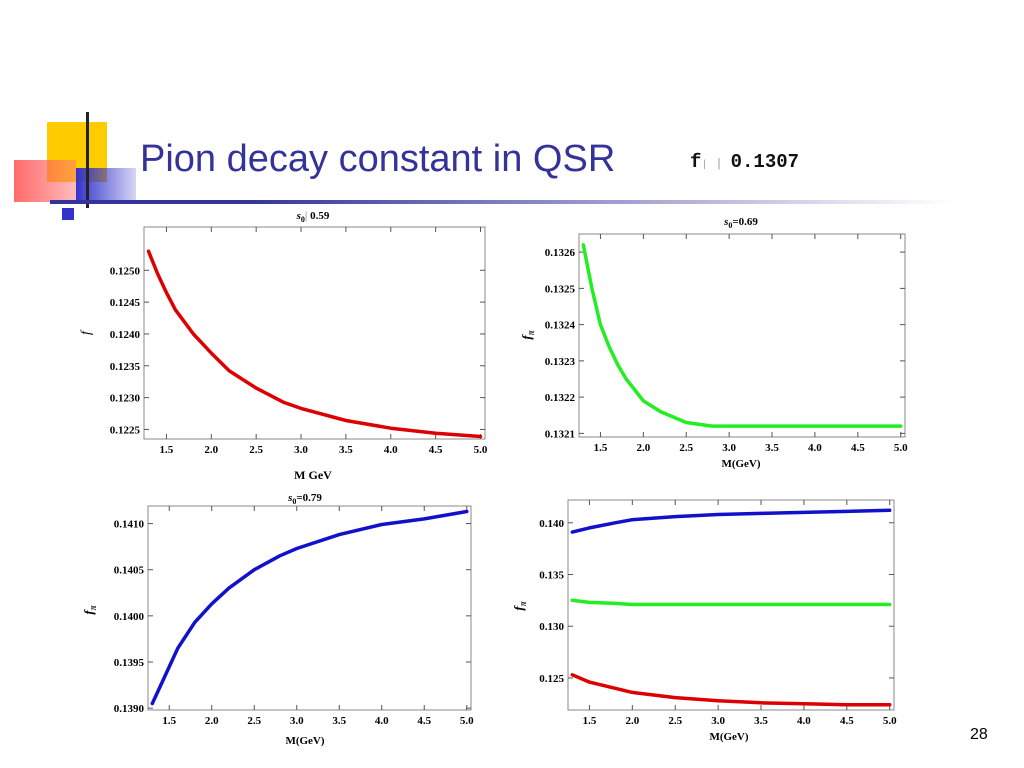 The width and height of the screenshot is (1024, 768). I want to click on f-pi-value: f| | 0.1307, so click(745, 162).